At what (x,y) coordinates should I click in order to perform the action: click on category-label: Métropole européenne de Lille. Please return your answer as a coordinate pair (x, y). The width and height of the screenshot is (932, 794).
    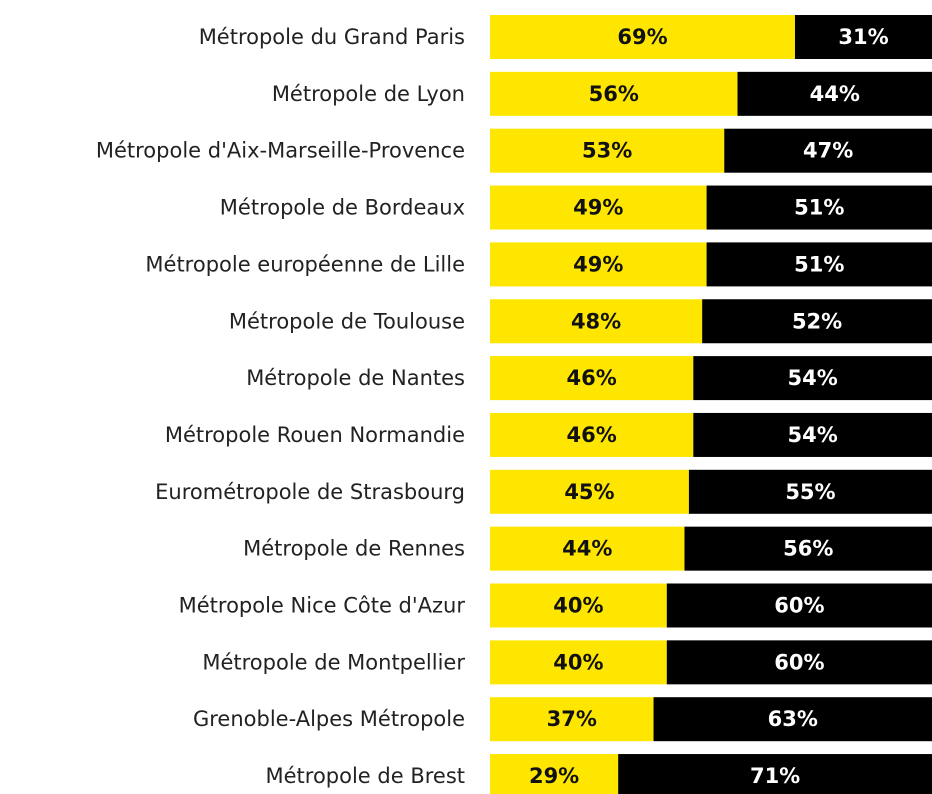
    Looking at the image, I should click on (305, 264).